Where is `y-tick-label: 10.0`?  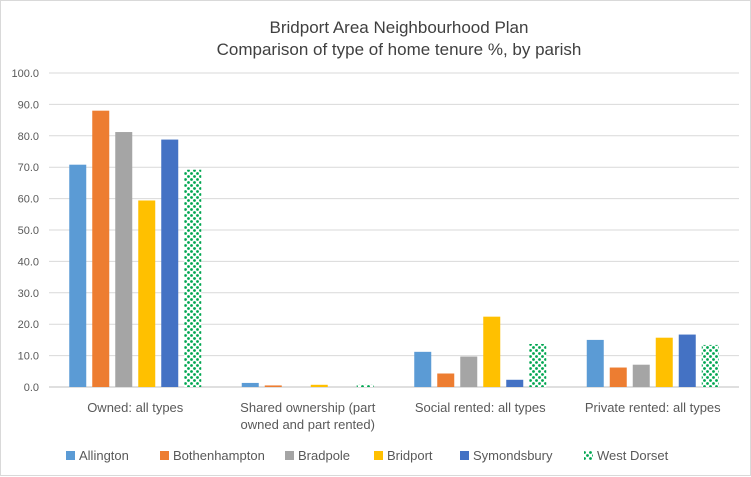
y-tick-label: 10.0 is located at coordinates (28, 357).